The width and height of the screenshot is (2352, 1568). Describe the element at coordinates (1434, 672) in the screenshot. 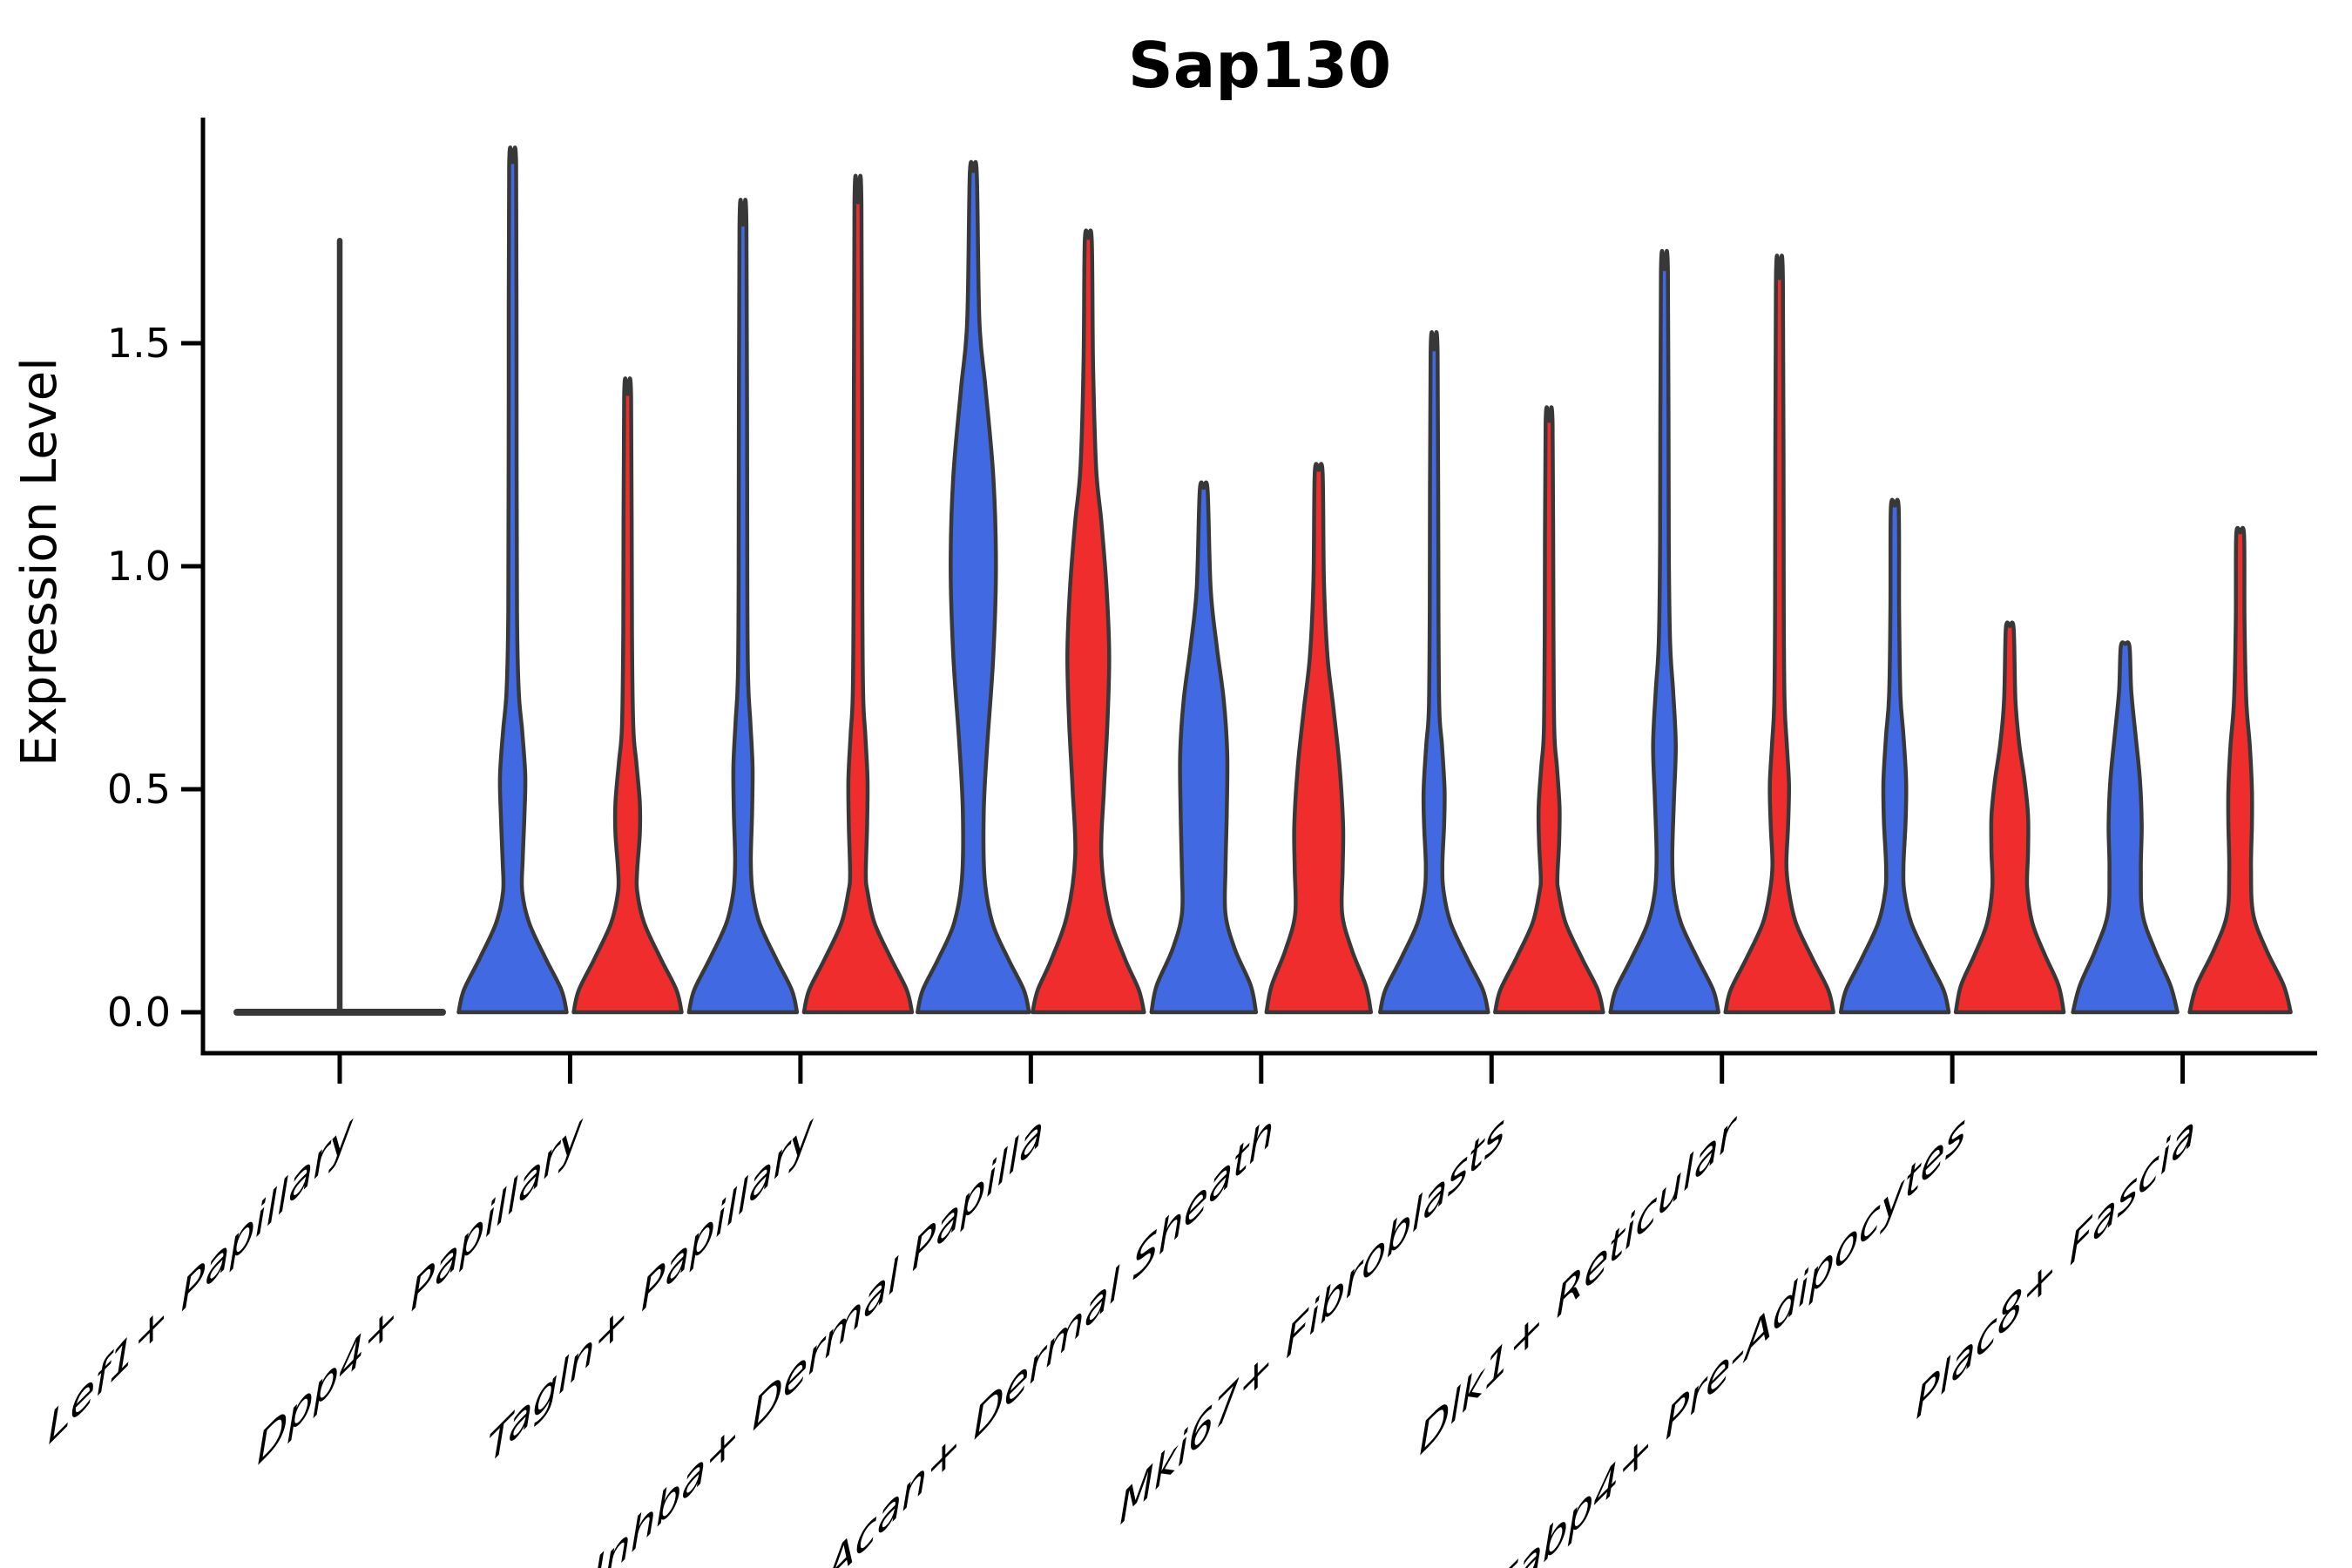

I see `violin-cat5-blue` at that location.